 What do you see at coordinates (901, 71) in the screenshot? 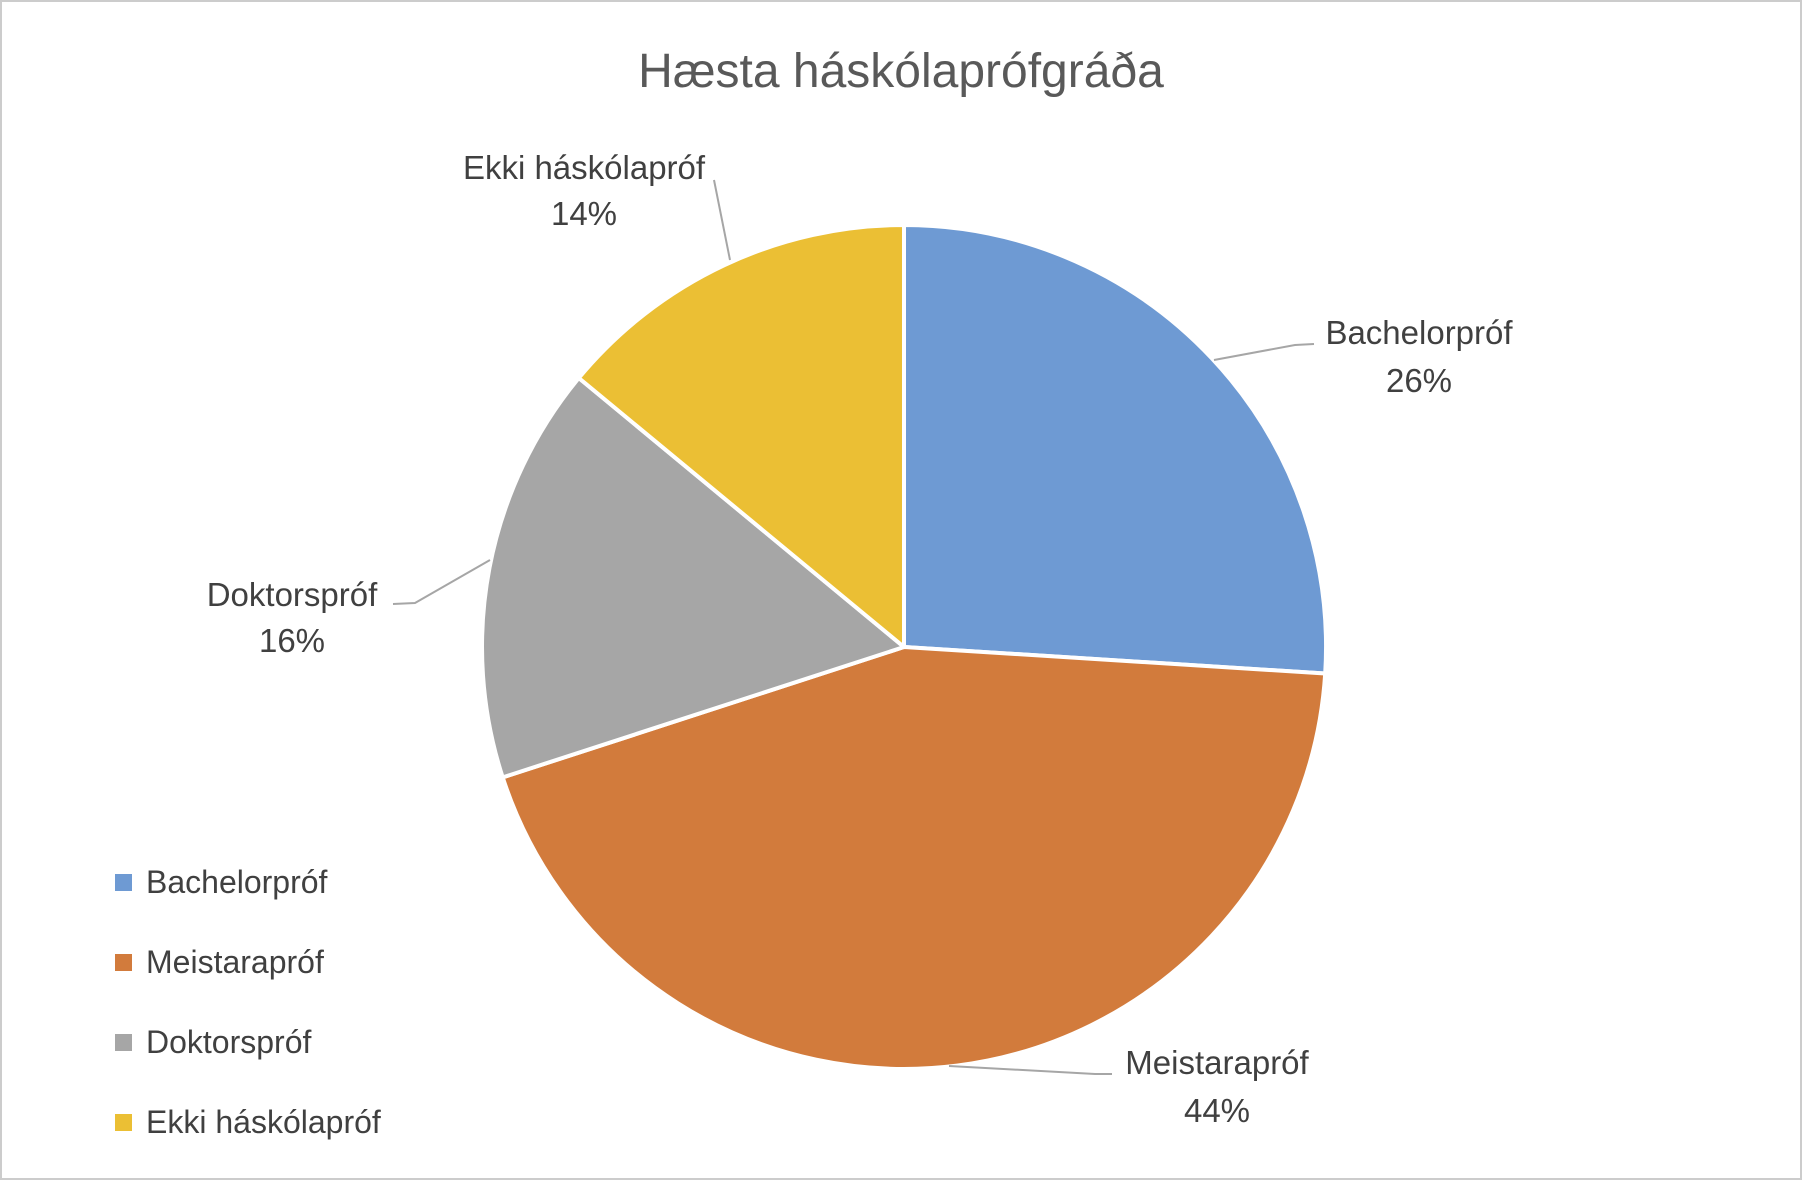
I see `chart-title: Hæsta háskólaprófgráða` at bounding box center [901, 71].